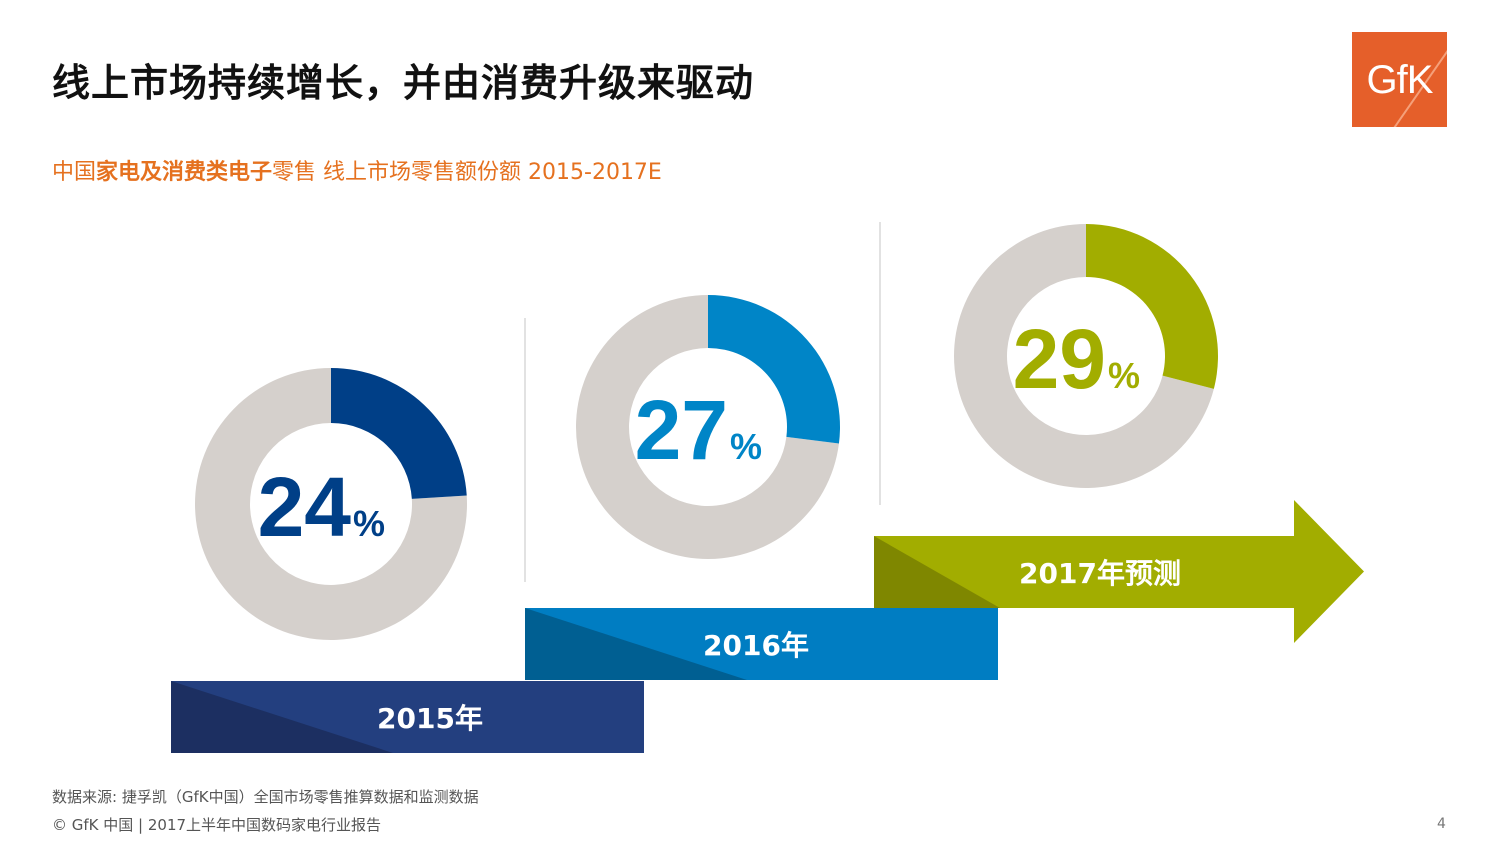 The image size is (1500, 844). I want to click on page-title: 线上市场持续增长，并由消费升级来驱动, so click(403, 83).